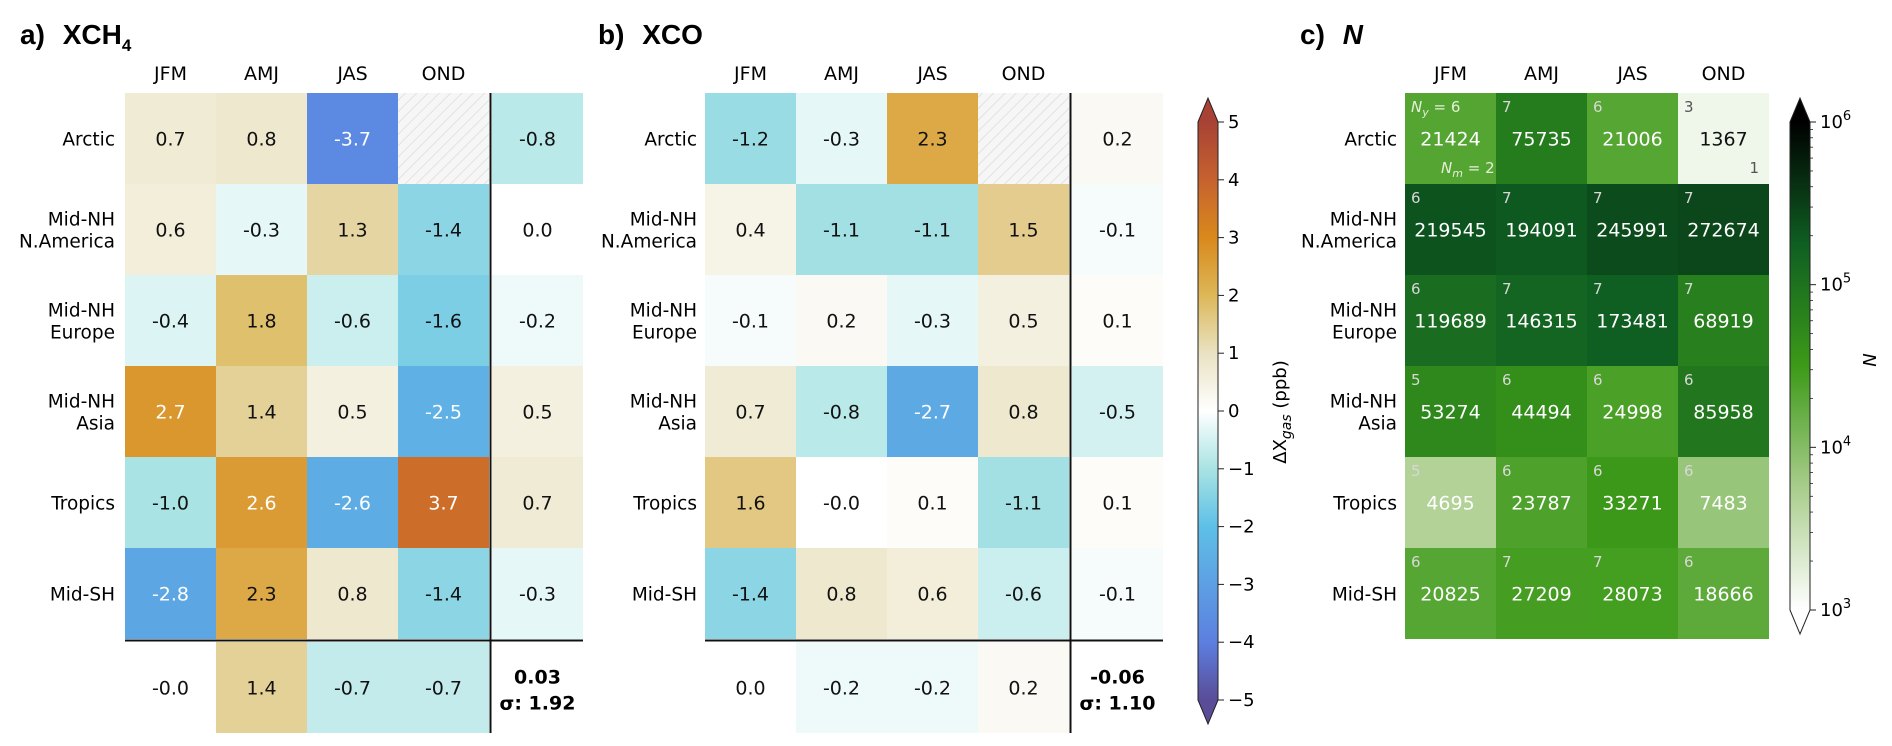  I want to click on column-header: OND, so click(1724, 74).